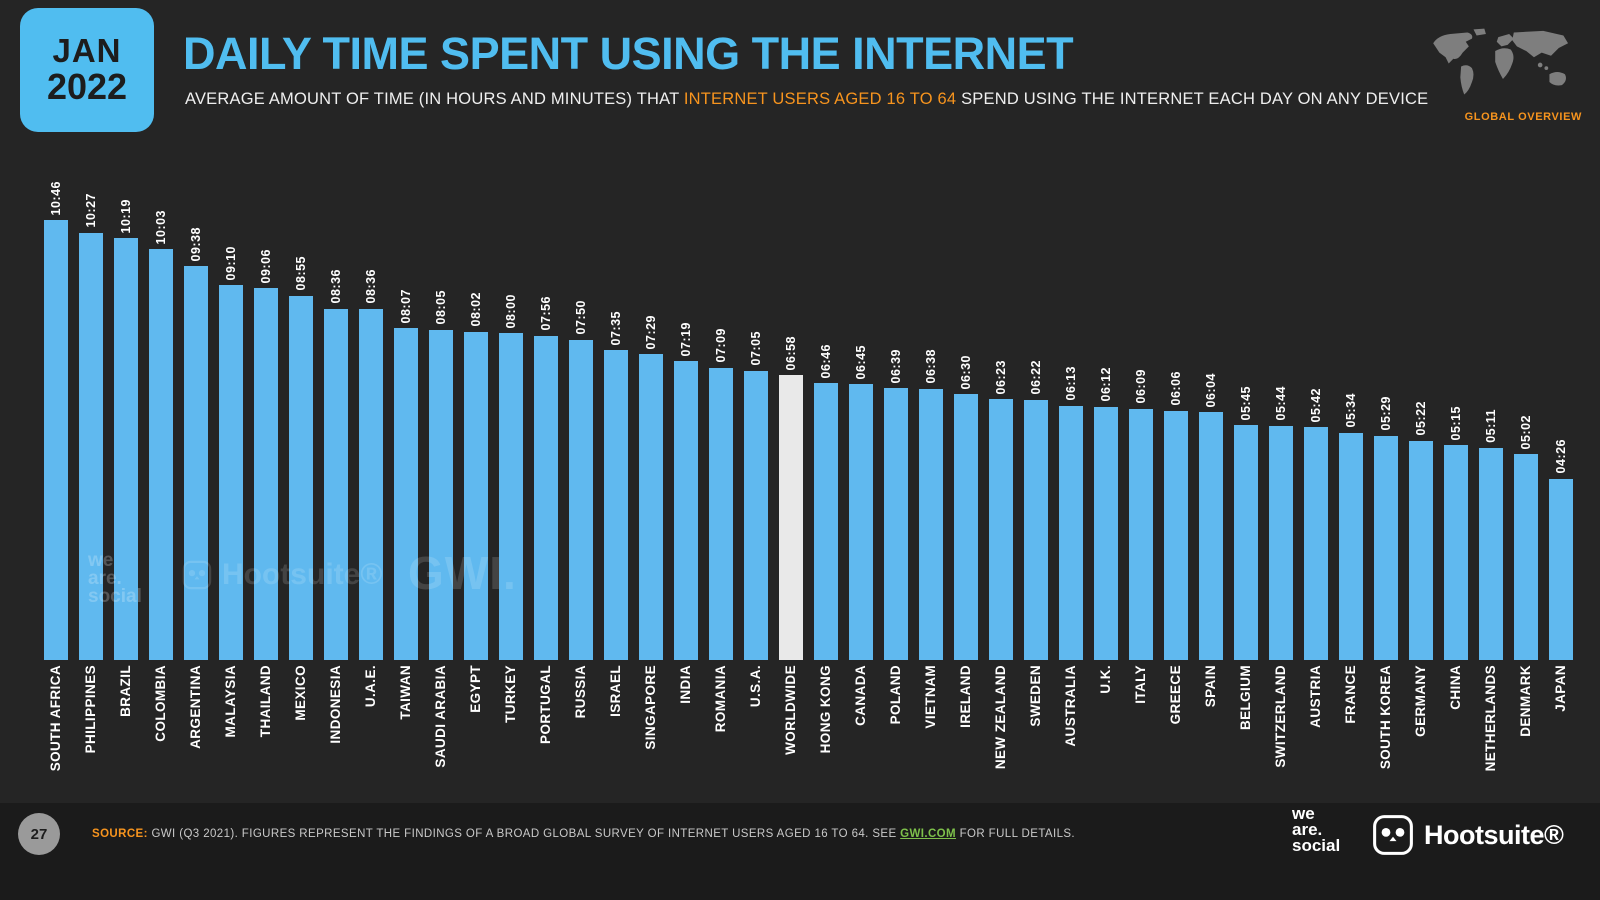 Image resolution: width=1600 pixels, height=900 pixels. I want to click on bar-value-label: 06:06, so click(1175, 388).